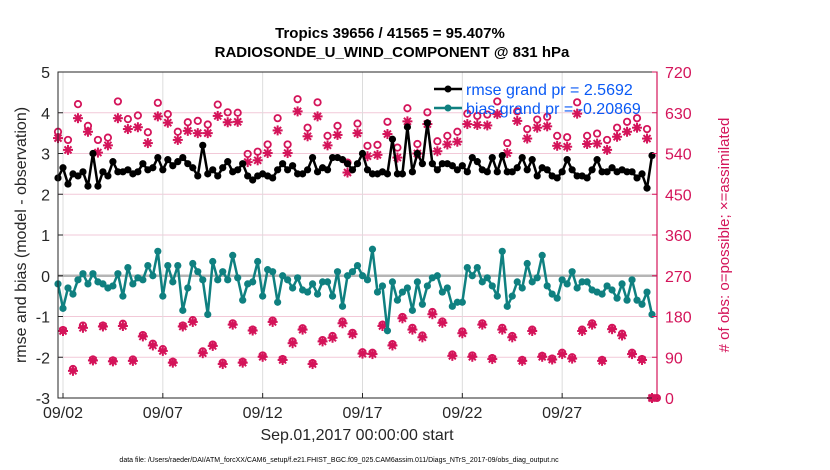  What do you see at coordinates (448, 89) in the screenshot?
I see `legend-rmse-marker` at bounding box center [448, 89].